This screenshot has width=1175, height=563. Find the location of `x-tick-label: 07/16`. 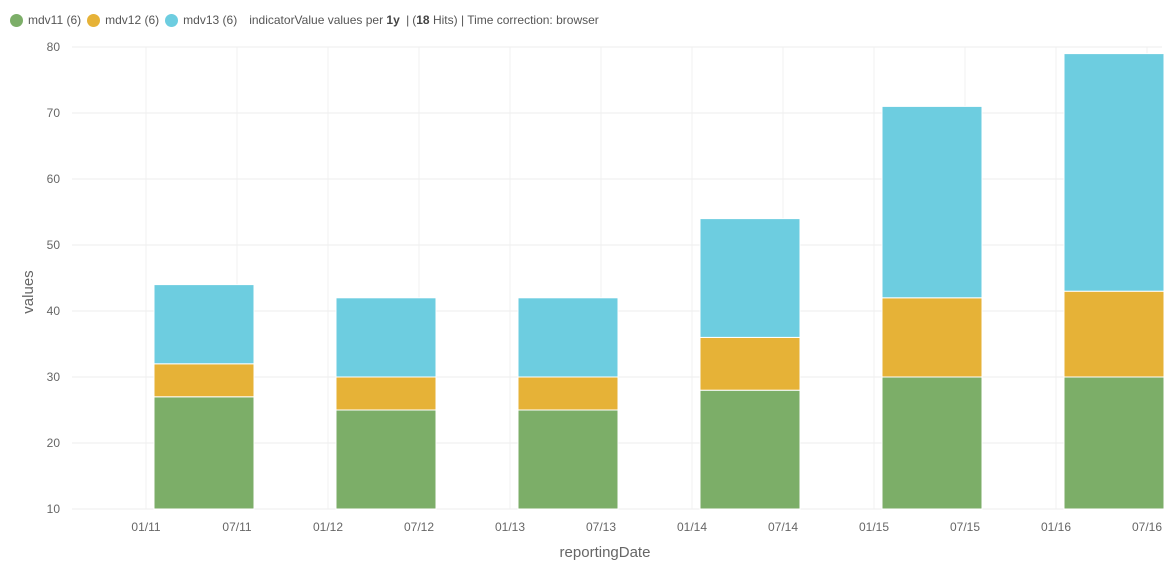

x-tick-label: 07/16 is located at coordinates (1147, 527).